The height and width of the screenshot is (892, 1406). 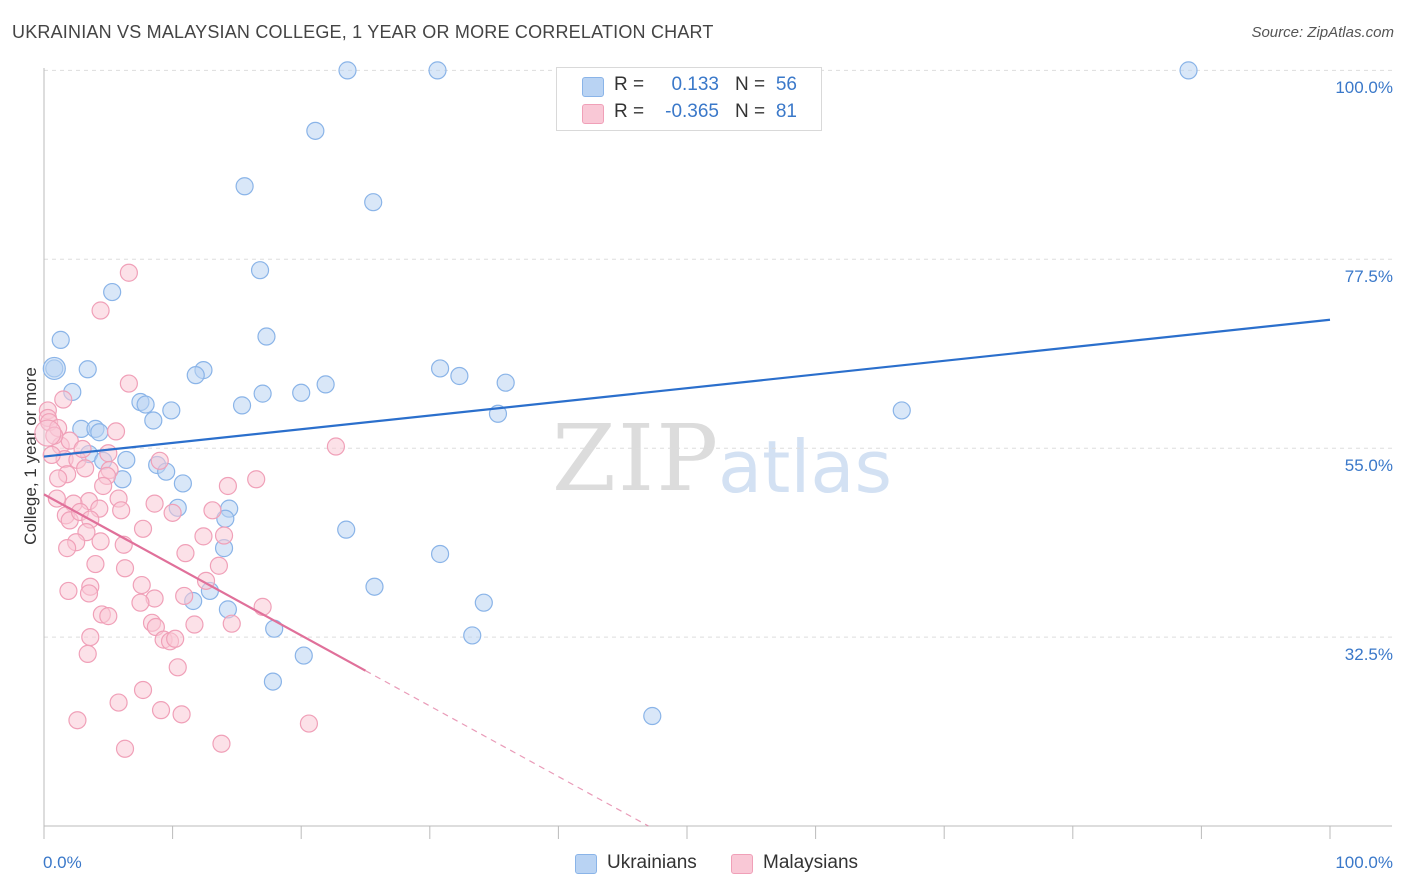 What do you see at coordinates (703, 864) in the screenshot?
I see `series-legend: Ukrainians Malaysians` at bounding box center [703, 864].